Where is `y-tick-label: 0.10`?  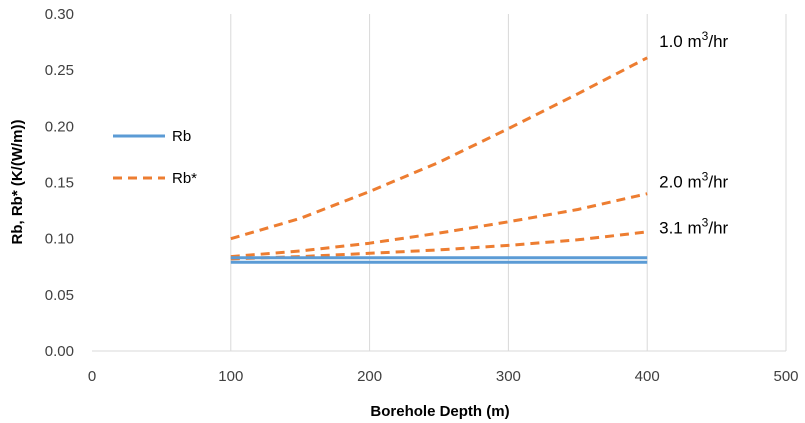 y-tick-label: 0.10 is located at coordinates (59, 239).